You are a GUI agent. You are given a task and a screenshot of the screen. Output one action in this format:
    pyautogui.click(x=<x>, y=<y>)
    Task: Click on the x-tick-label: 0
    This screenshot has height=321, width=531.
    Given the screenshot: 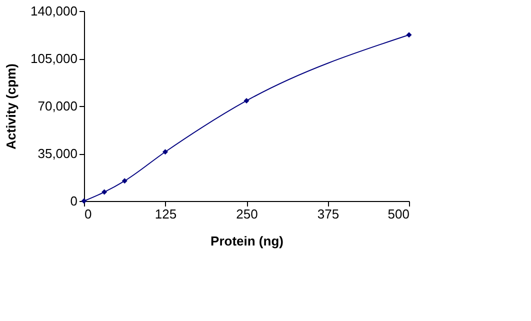 What is the action you would take?
    pyautogui.click(x=88, y=214)
    